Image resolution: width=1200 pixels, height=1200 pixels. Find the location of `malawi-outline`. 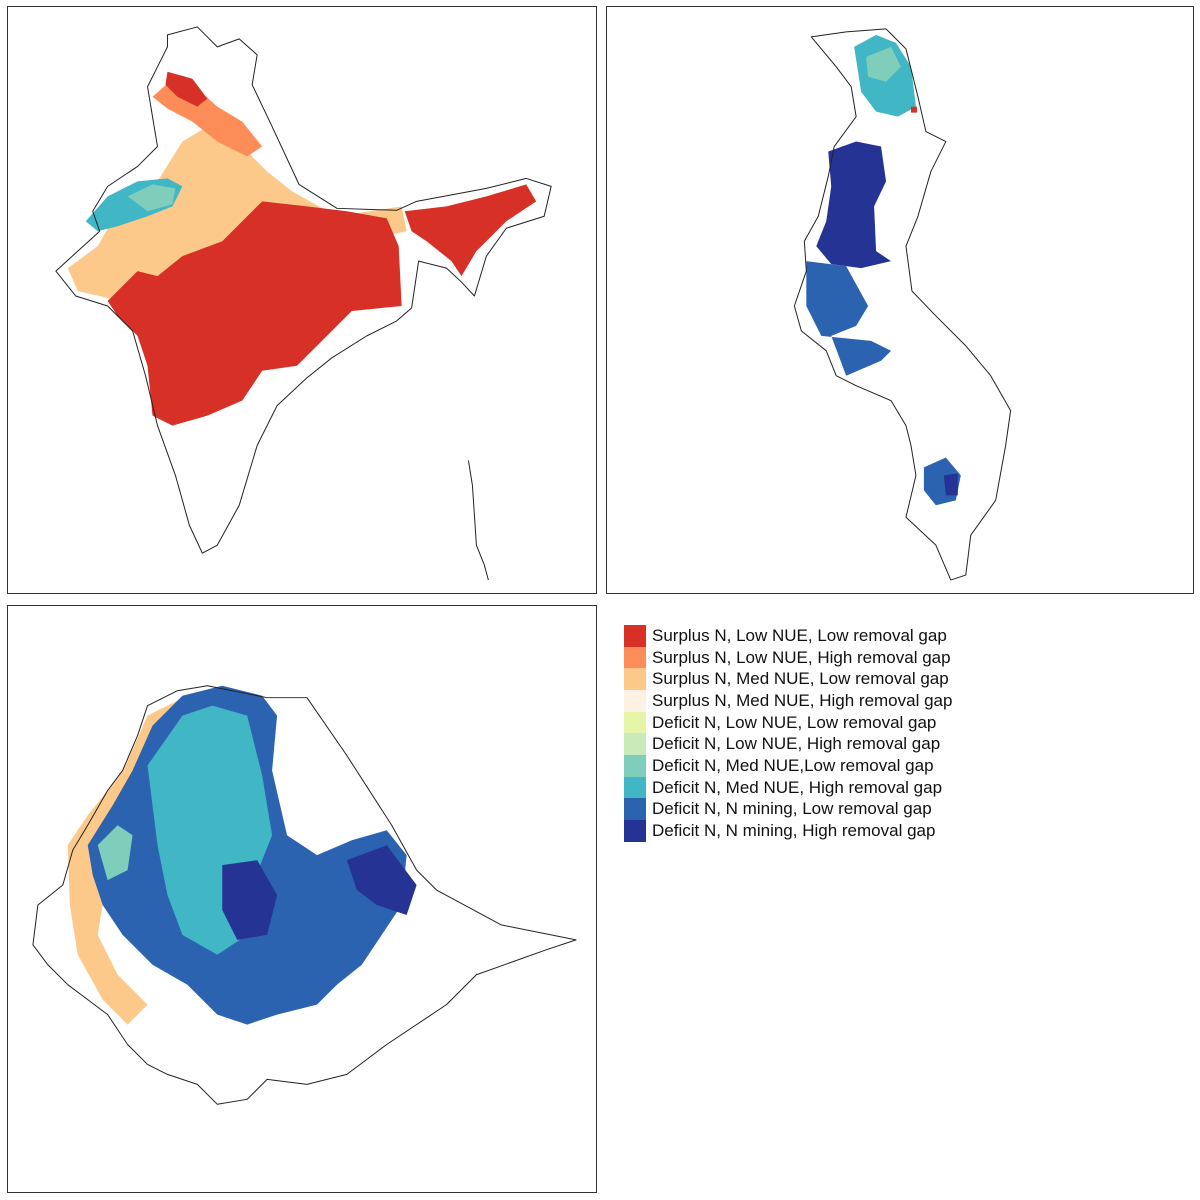

malawi-outline is located at coordinates (902, 304).